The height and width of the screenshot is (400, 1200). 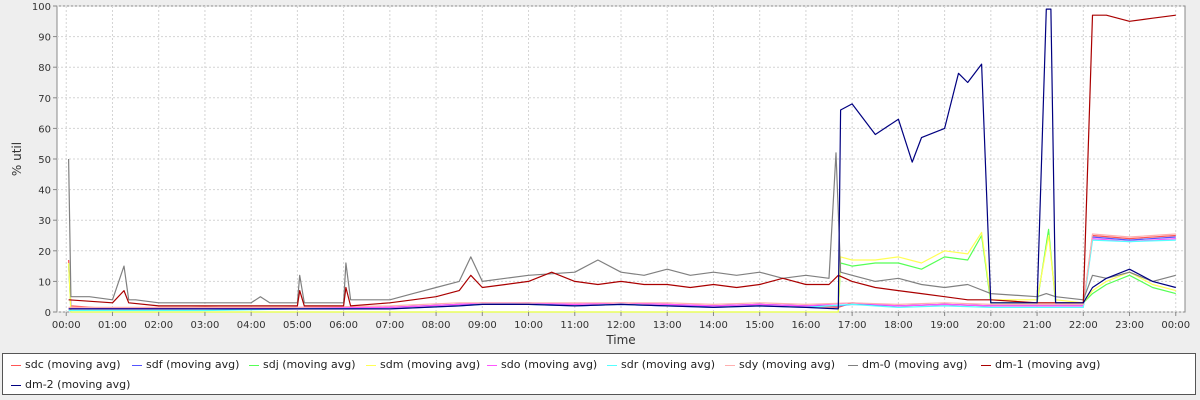 What do you see at coordinates (389, 325) in the screenshot?
I see `x-tick-label: 07:00` at bounding box center [389, 325].